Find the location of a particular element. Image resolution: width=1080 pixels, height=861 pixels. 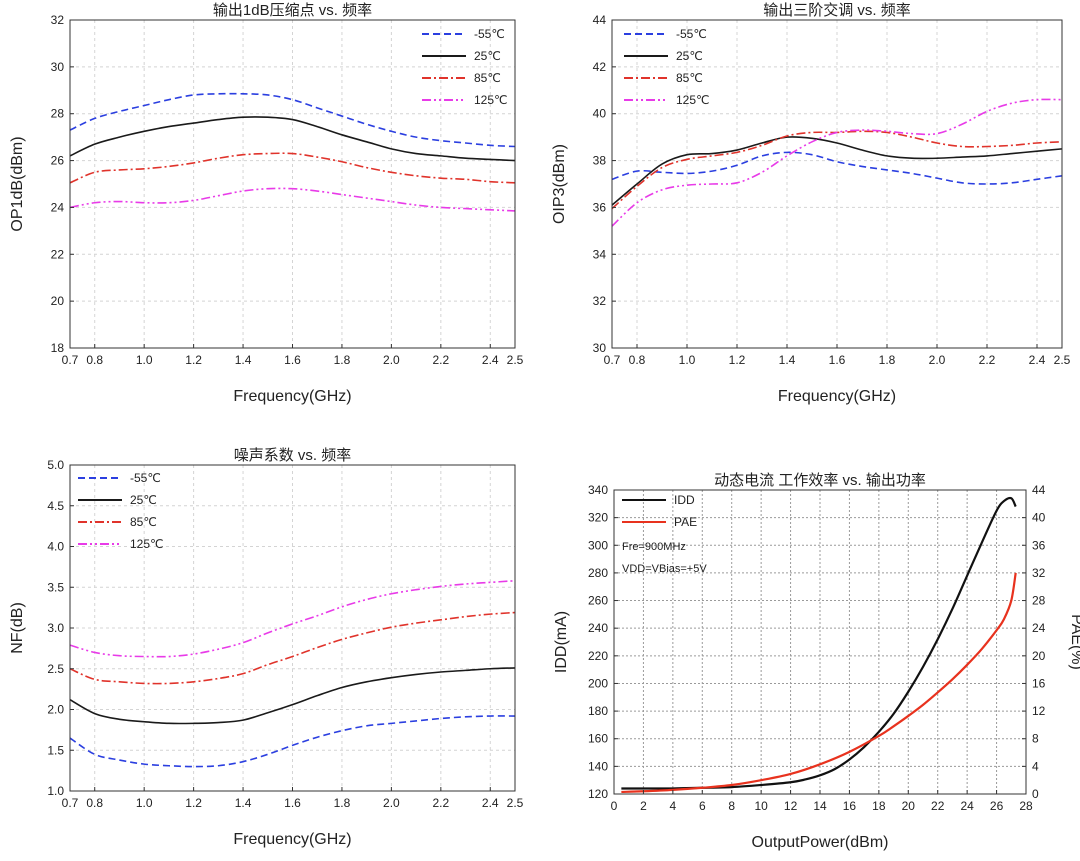

y-tick-label: 340 is located at coordinates (598, 490).